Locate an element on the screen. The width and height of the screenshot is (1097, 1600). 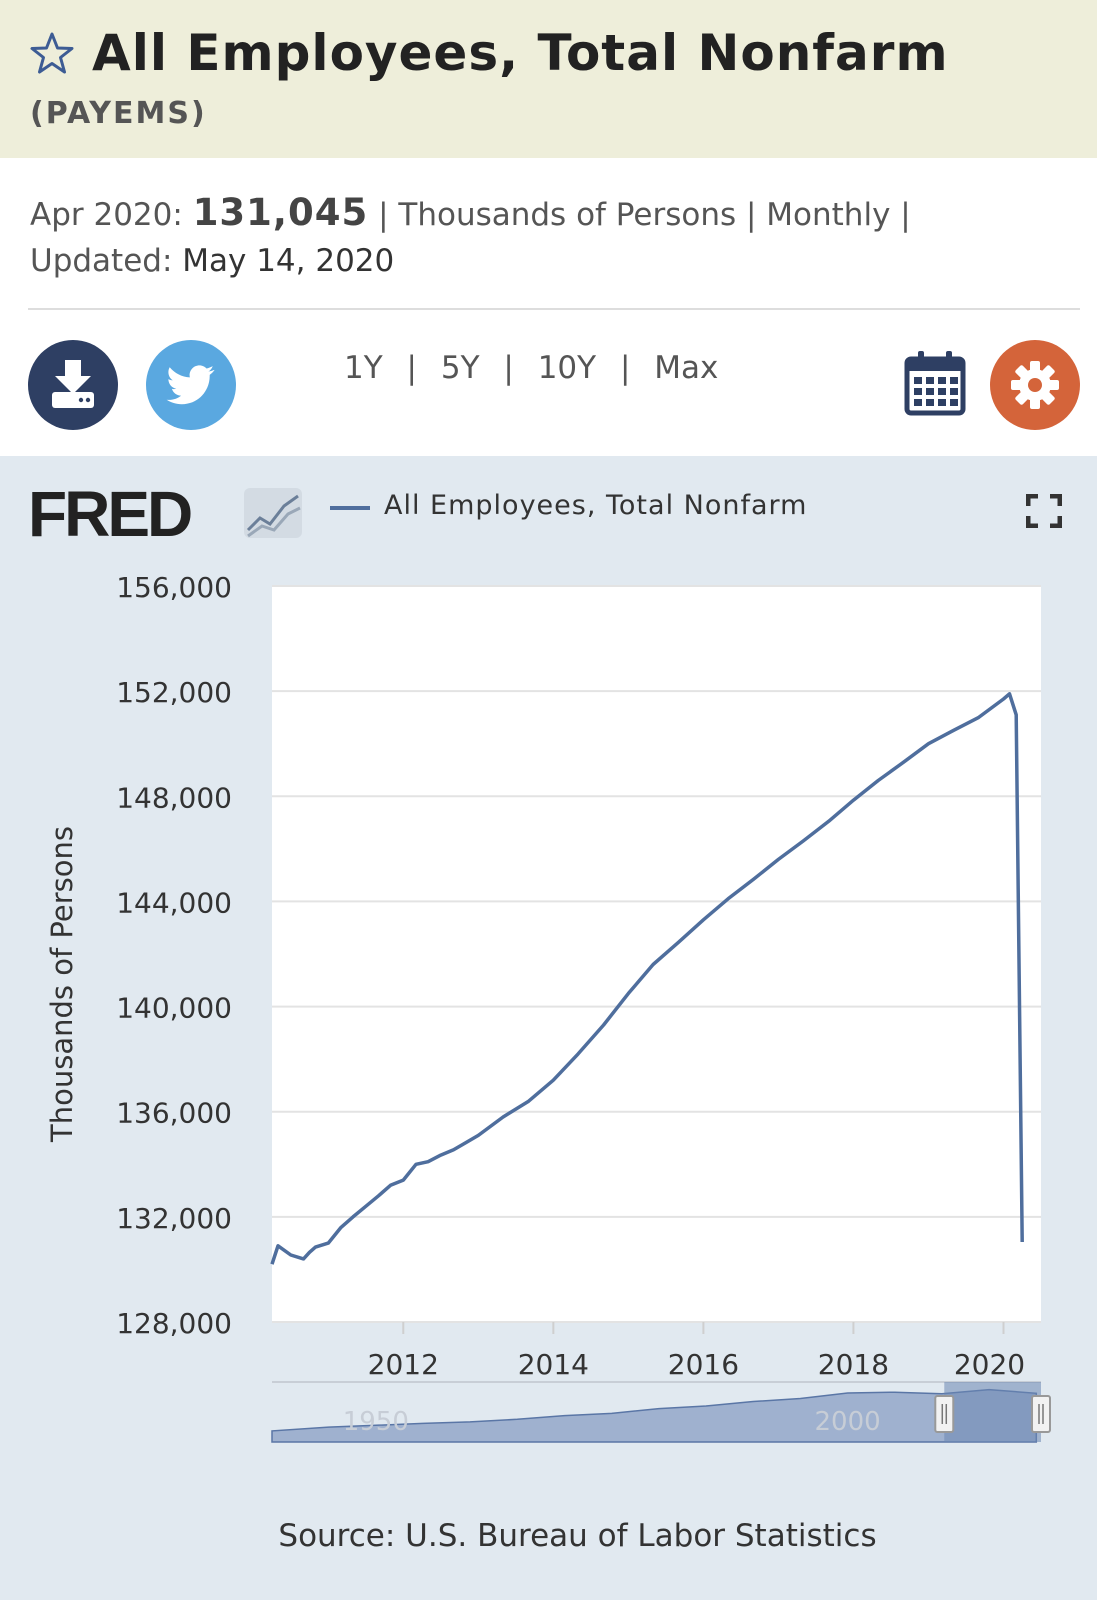
divider is located at coordinates (554, 309).